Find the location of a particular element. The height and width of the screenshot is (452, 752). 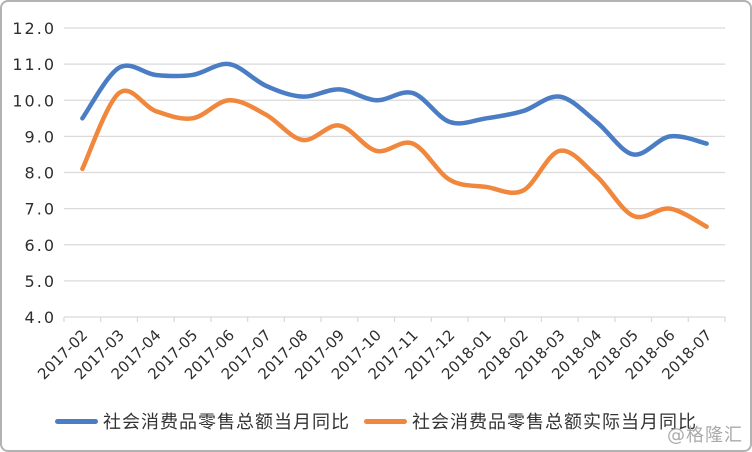

y-axis-tick-label: 6.0 is located at coordinates (40, 245).